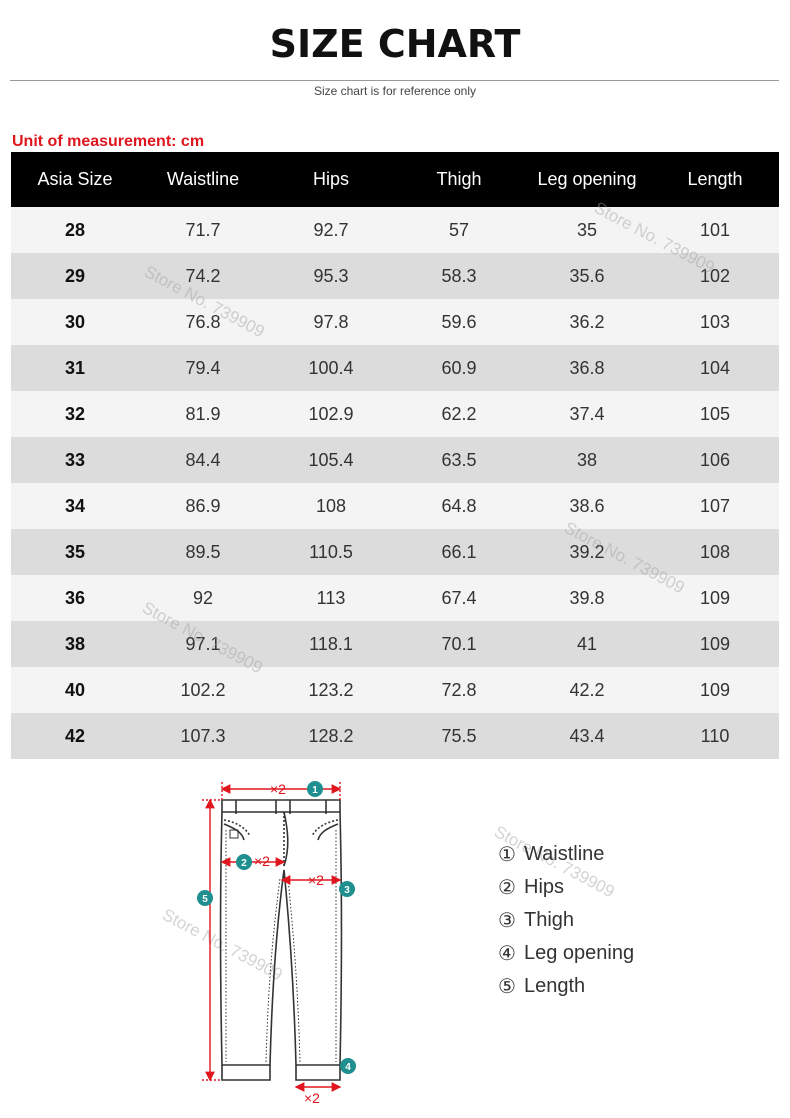 This screenshot has width=790, height=1118. I want to click on table-row: 32 81.9 102.9 62.2 37.4 105, so click(395, 414).